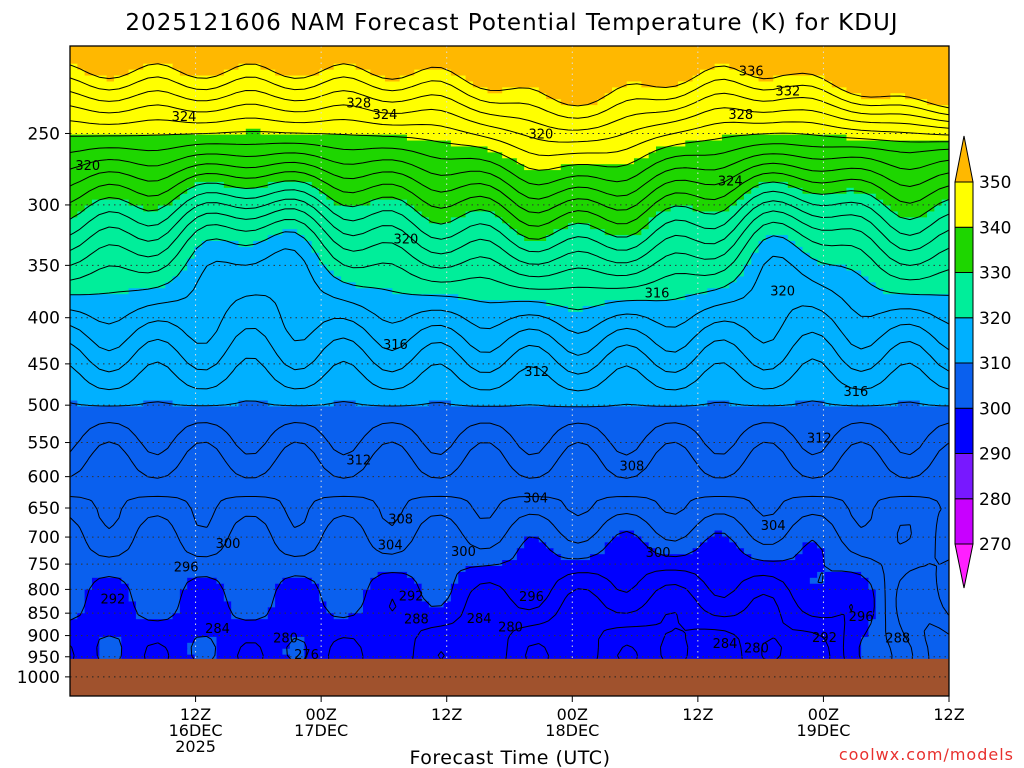 This screenshot has height=768, width=1024. What do you see at coordinates (964, 430) in the screenshot?
I see `colorbar-segment` at bounding box center [964, 430].